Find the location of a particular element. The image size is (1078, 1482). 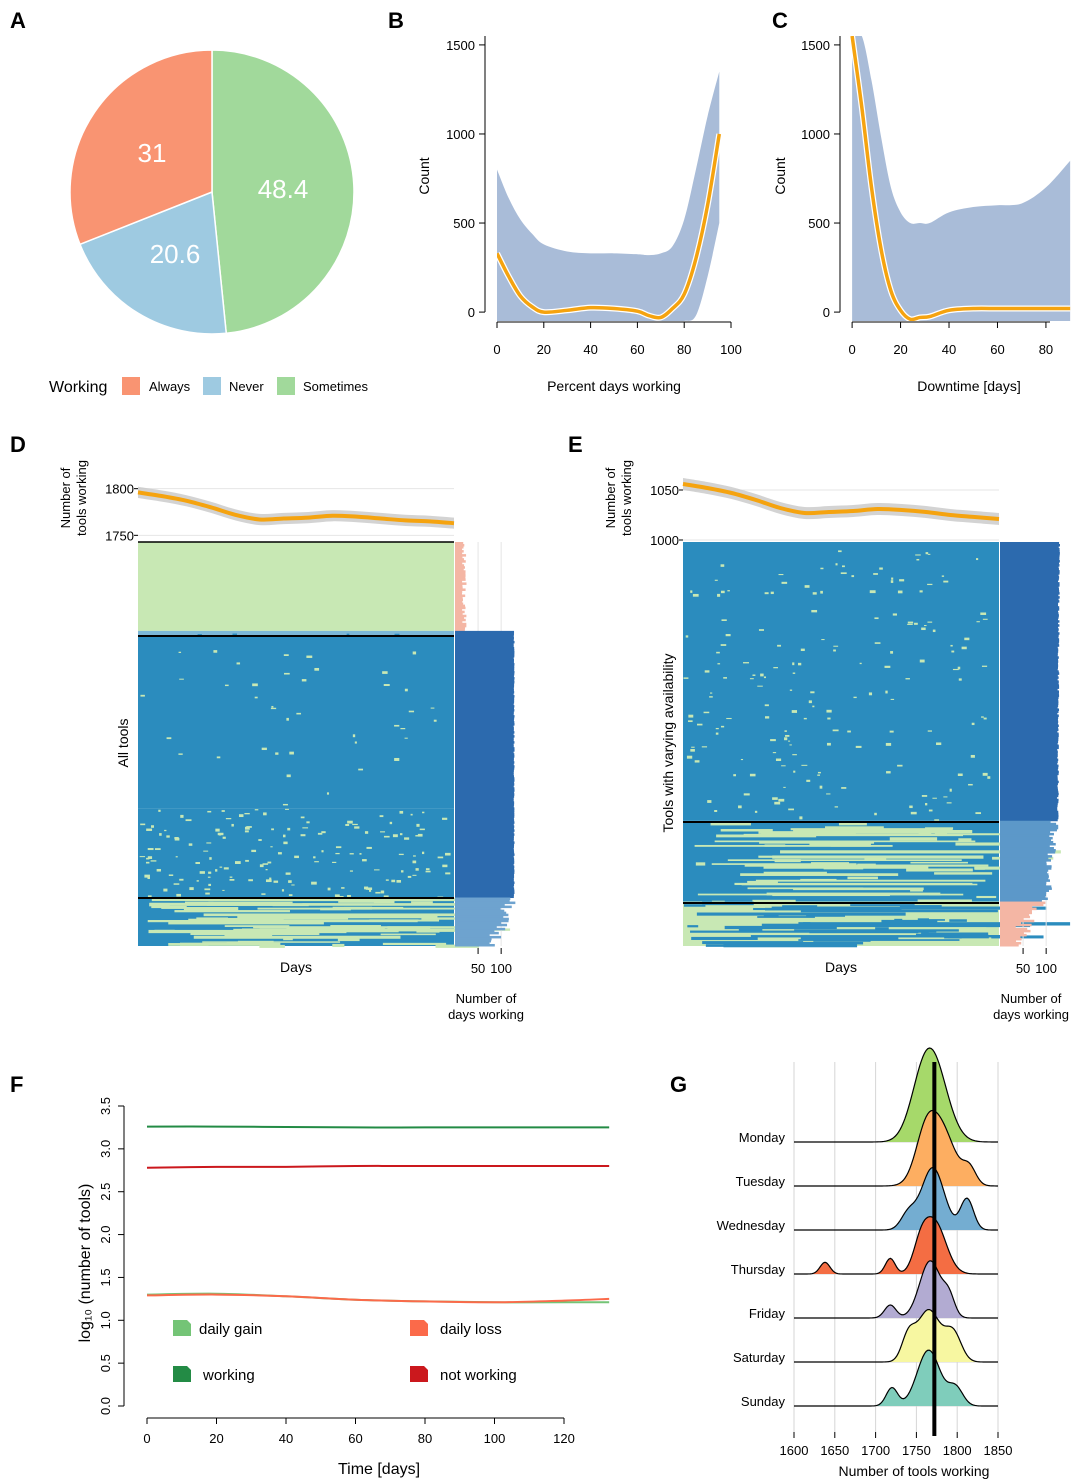

ridge-fill-monday is located at coordinates (896, 1095).